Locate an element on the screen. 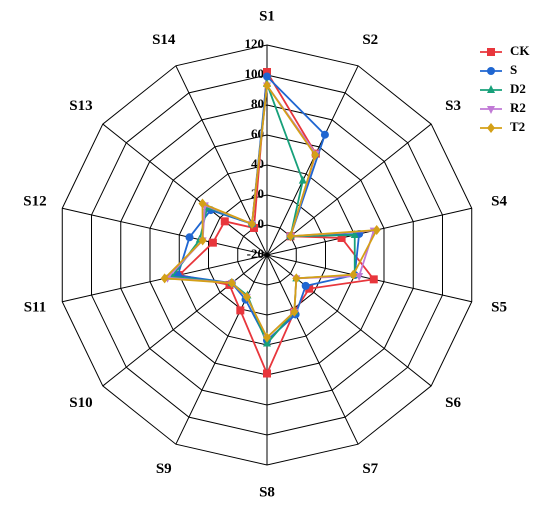 The height and width of the screenshot is (511, 550). category-label: S5 is located at coordinates (499, 307).